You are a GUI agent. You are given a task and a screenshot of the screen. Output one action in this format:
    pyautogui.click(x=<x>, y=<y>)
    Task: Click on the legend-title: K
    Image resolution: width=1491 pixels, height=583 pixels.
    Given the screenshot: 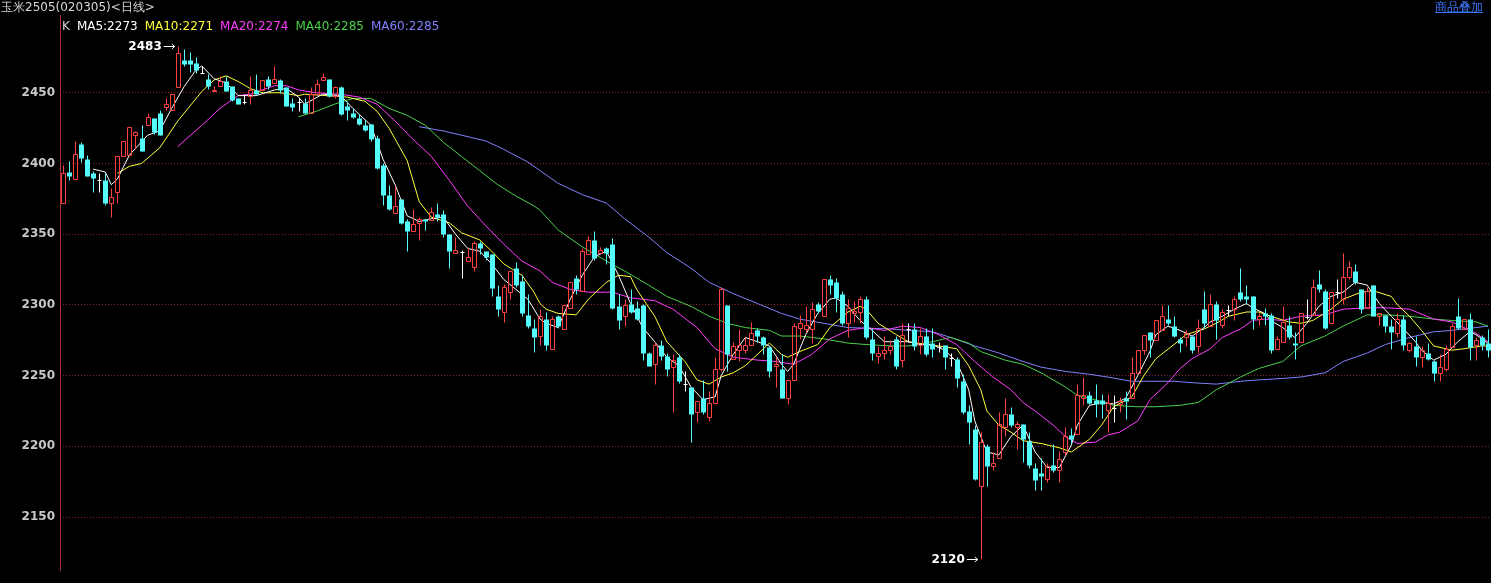 What is the action you would take?
    pyautogui.click(x=66, y=26)
    